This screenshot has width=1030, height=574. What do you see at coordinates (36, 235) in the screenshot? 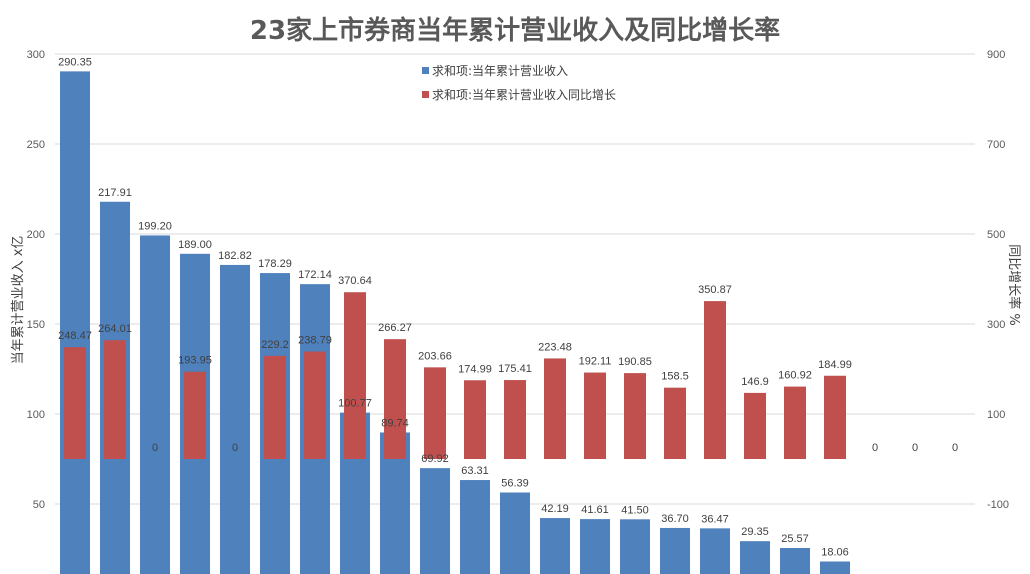
I see `left-axis-tick: 200` at bounding box center [36, 235].